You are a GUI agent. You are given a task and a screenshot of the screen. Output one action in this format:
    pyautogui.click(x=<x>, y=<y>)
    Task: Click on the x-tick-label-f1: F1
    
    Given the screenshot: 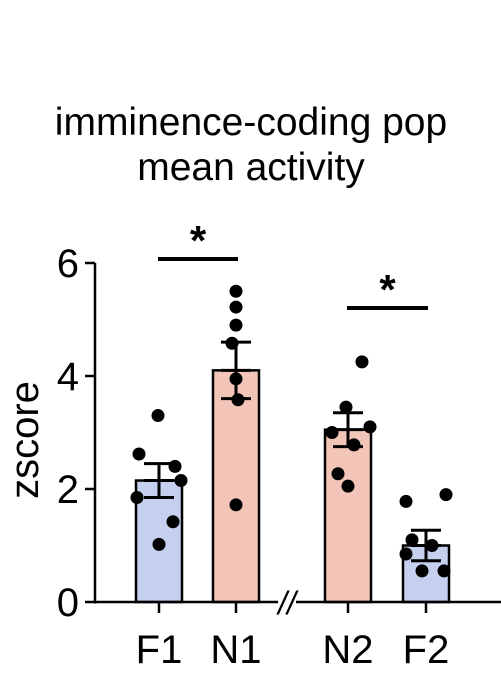 What is the action you would take?
    pyautogui.click(x=159, y=650)
    